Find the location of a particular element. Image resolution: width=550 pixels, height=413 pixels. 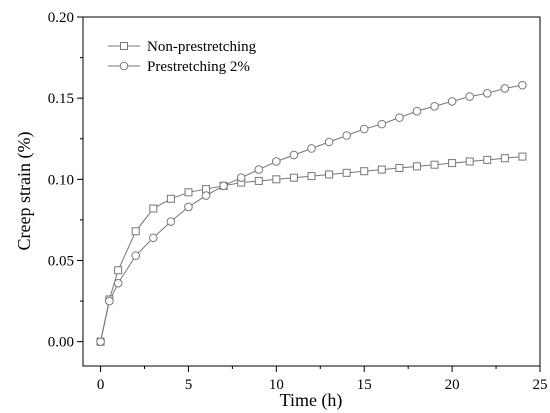

y-tick-label: 0.20 is located at coordinates (61, 18).